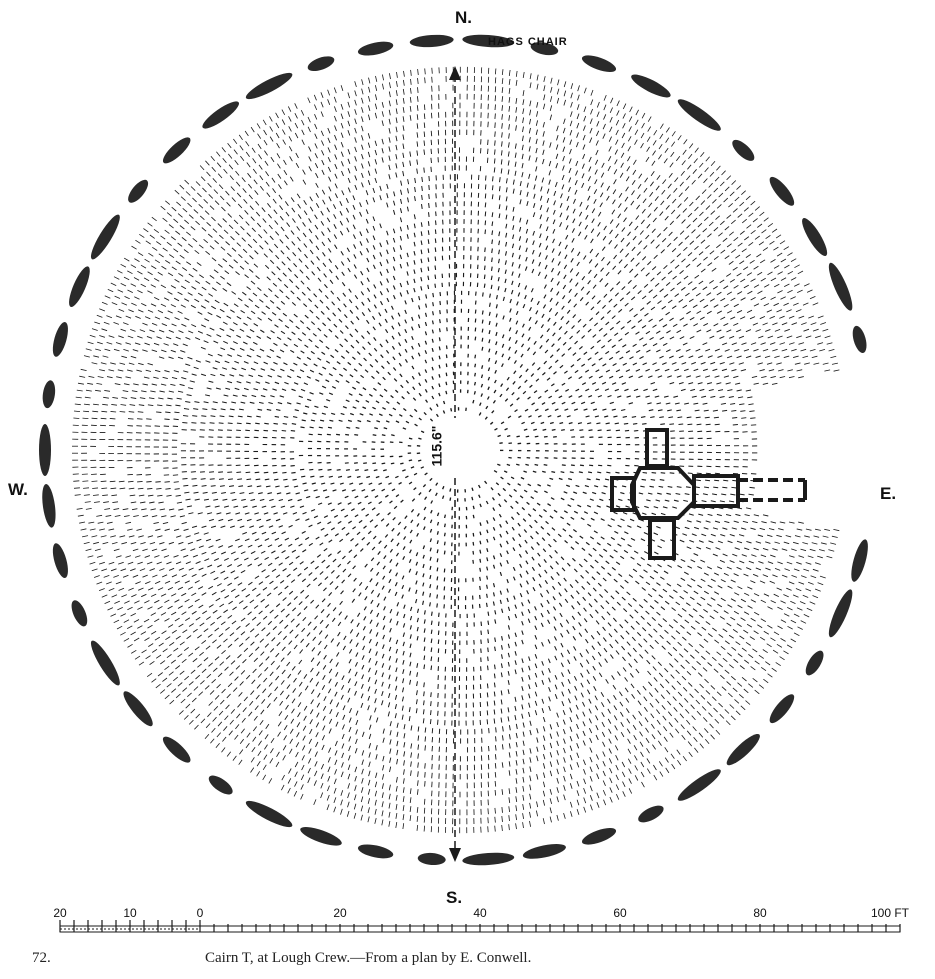 Image resolution: width=935 pixels, height=979 pixels. I want to click on diameter-label: 115.6", so click(436, 446).